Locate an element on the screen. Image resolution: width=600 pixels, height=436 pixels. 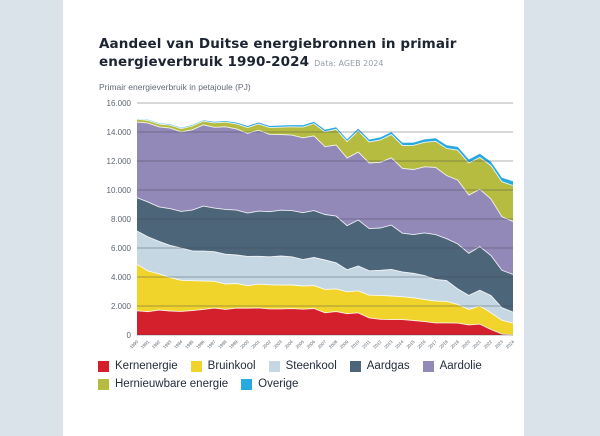
legend-item-kernenergie: Kernenergie is located at coordinates (138, 366).